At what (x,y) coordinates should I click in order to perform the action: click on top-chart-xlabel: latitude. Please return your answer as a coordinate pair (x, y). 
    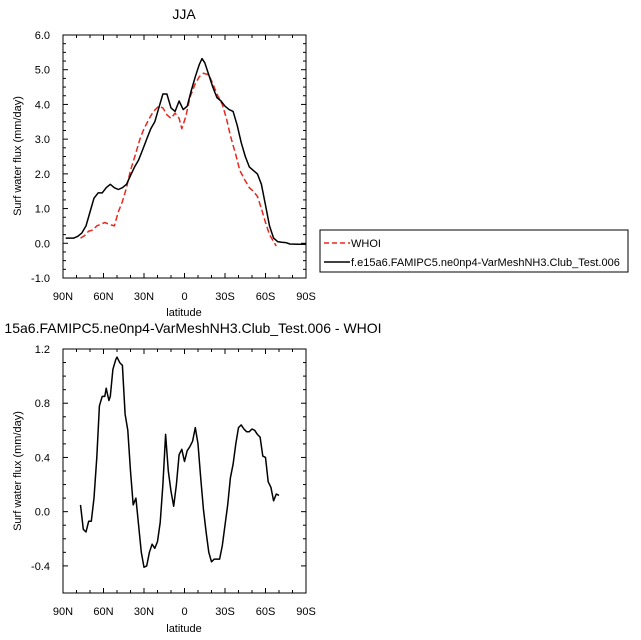
    Looking at the image, I should click on (183, 313).